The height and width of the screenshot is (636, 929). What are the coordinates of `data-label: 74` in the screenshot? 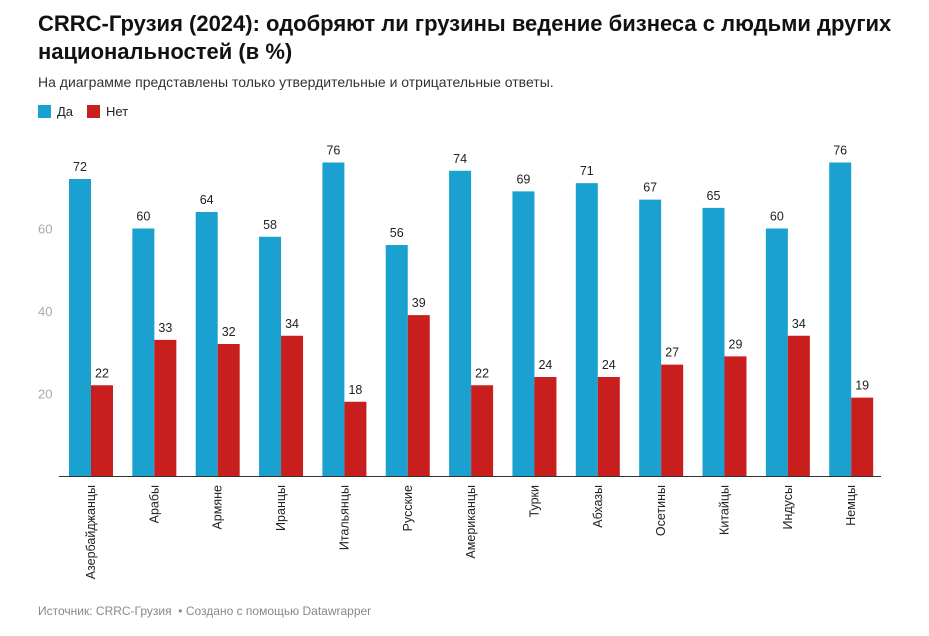 It's located at (460, 159).